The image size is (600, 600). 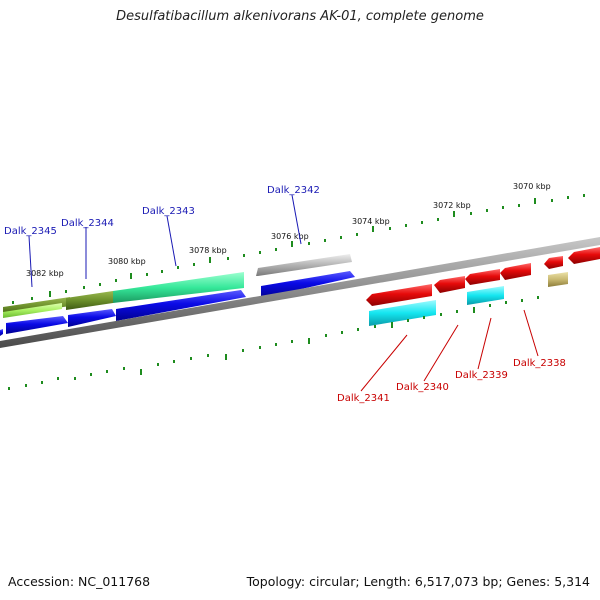 What do you see at coordinates (452, 205) in the screenshot?
I see `scale-label: 3072 kbp` at bounding box center [452, 205].